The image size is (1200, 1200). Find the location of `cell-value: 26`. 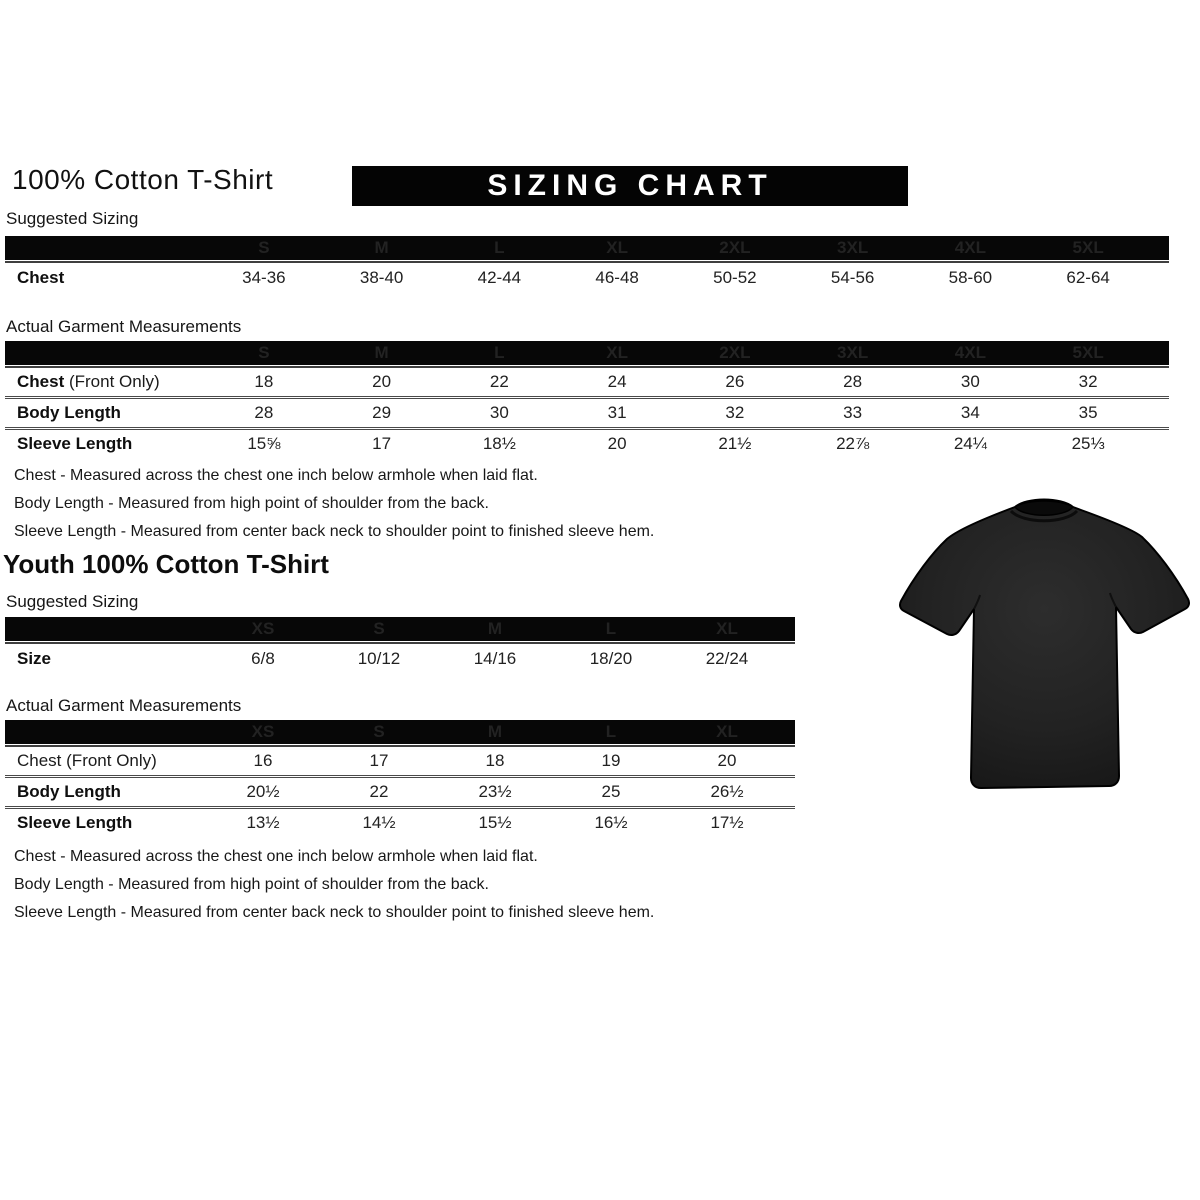

cell-value: 26 is located at coordinates (735, 381).